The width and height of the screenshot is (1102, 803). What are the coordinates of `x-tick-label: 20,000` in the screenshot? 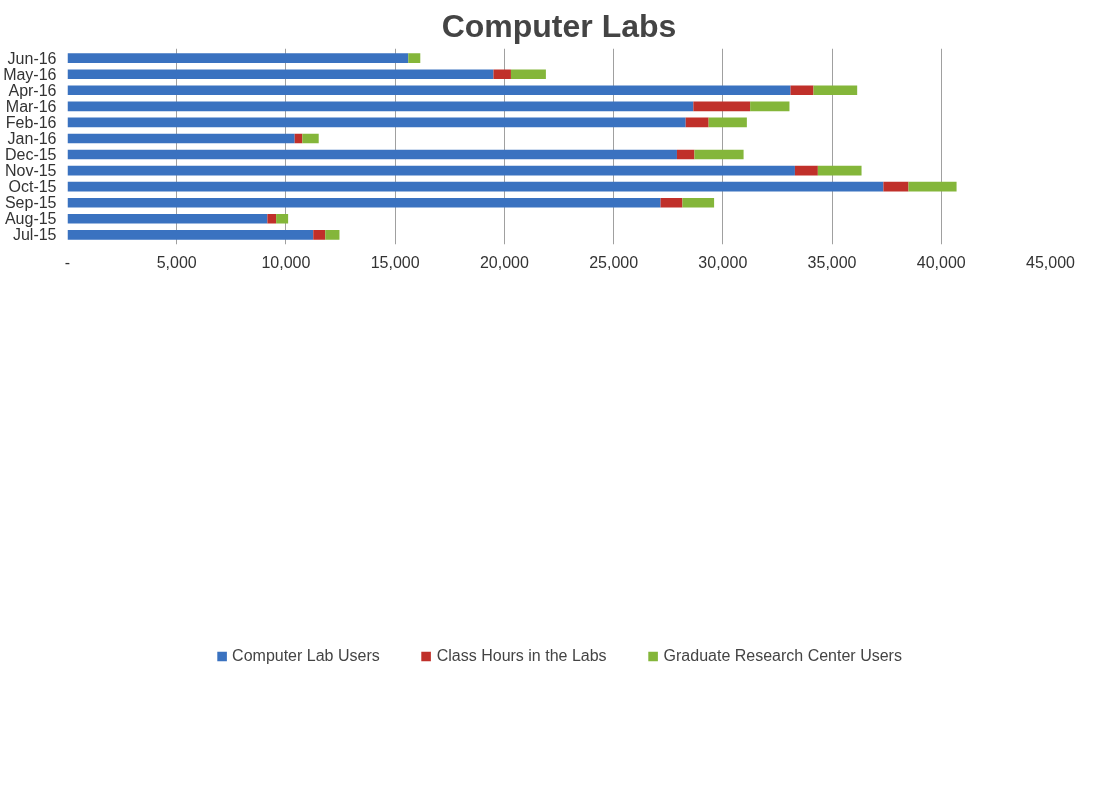 It's located at (504, 262).